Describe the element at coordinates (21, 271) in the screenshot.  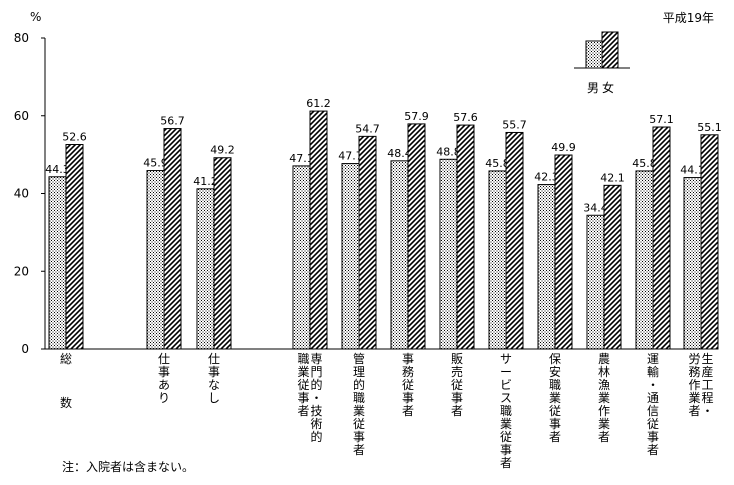
I see `y-tick-label: 20` at that location.